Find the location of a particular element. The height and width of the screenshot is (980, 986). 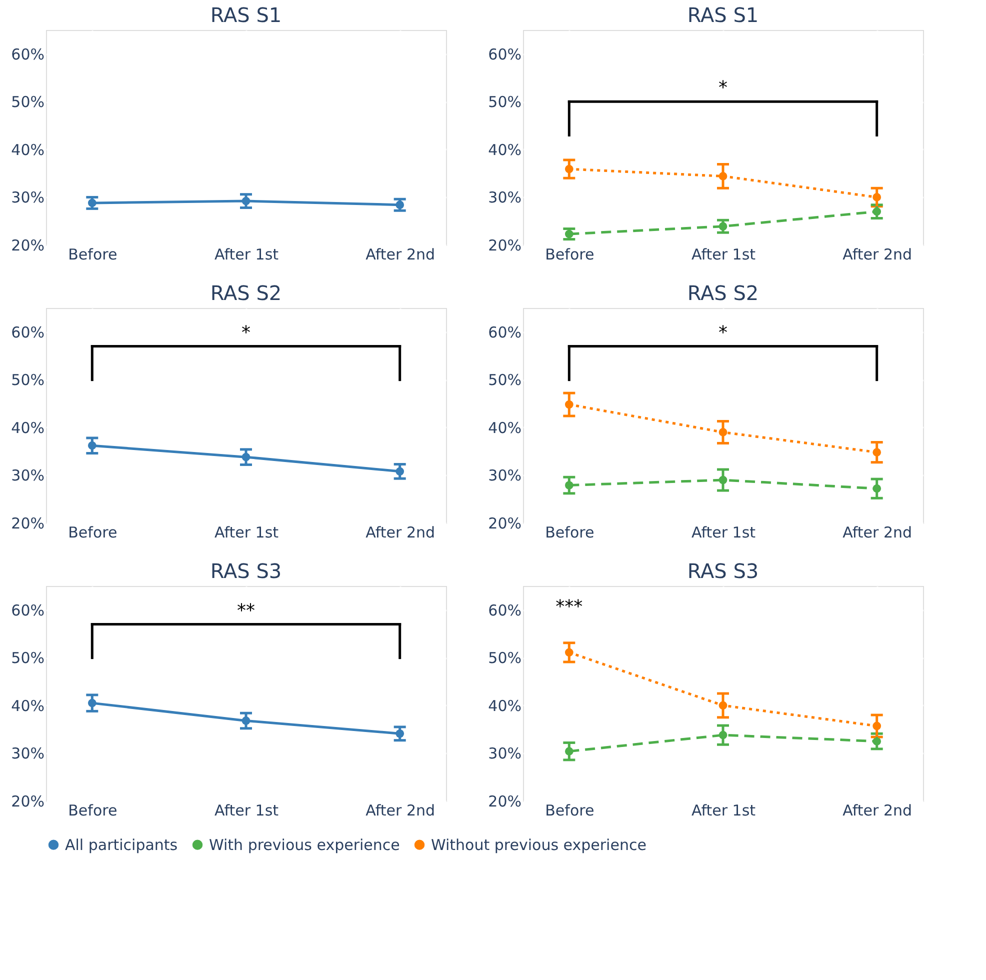

legend-label: Without previous experience is located at coordinates (538, 845).